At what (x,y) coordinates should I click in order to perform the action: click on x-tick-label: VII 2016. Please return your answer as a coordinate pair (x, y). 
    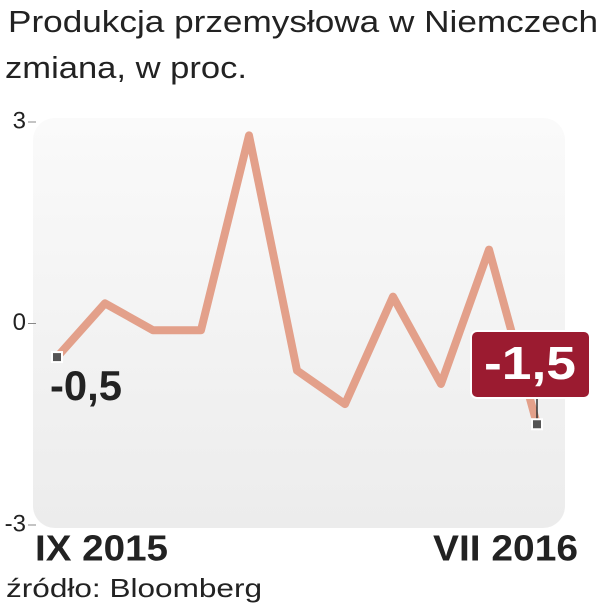
    Looking at the image, I should click on (505, 548).